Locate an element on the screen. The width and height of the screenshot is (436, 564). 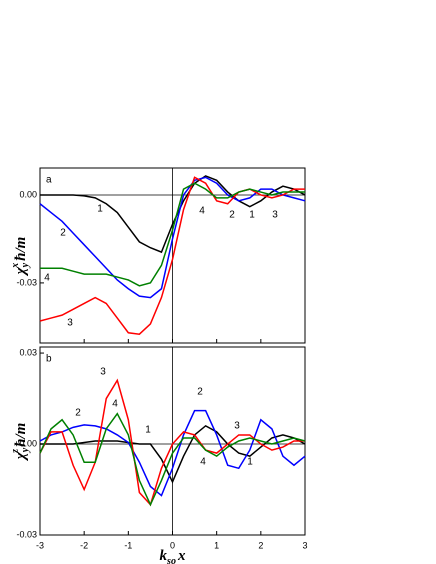
y-axis-label: χyx ħ/m is located at coordinates (20, 257).